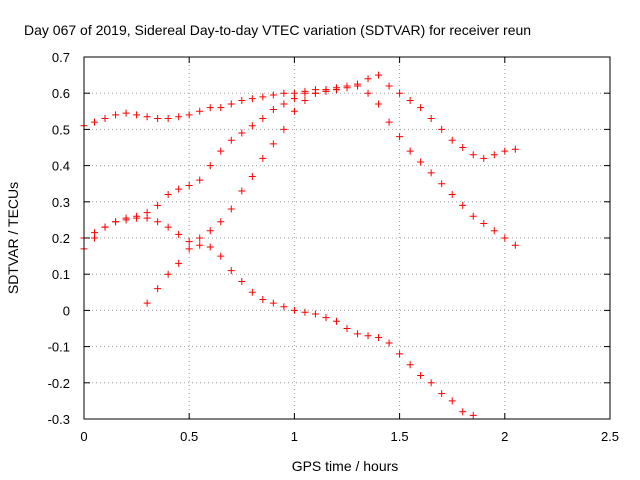 The width and height of the screenshot is (640, 480). I want to click on y-tick-label: 0.5, so click(61, 129).